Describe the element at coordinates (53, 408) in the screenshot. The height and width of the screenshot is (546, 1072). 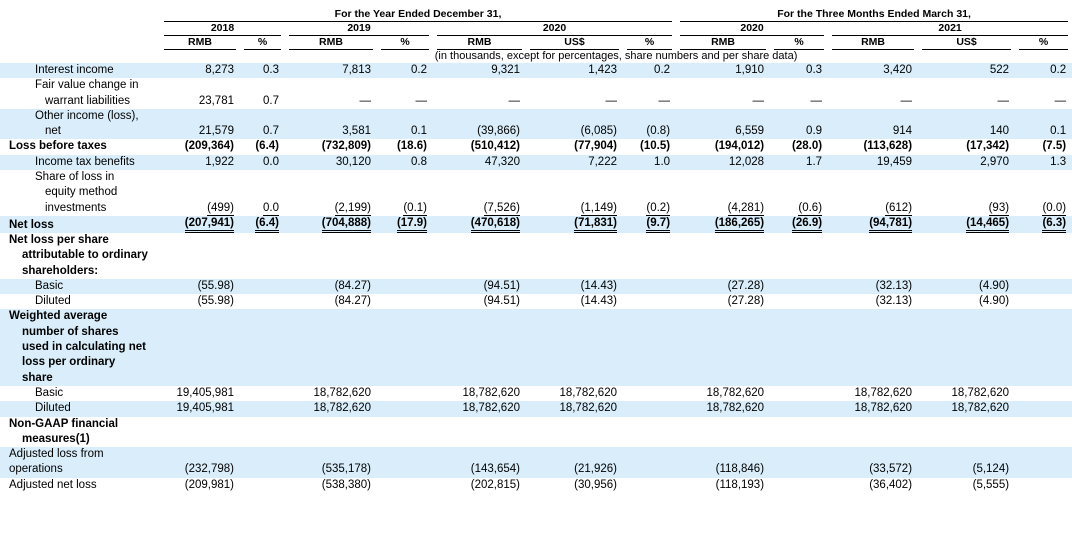
I see `row-label: Diluted` at that location.